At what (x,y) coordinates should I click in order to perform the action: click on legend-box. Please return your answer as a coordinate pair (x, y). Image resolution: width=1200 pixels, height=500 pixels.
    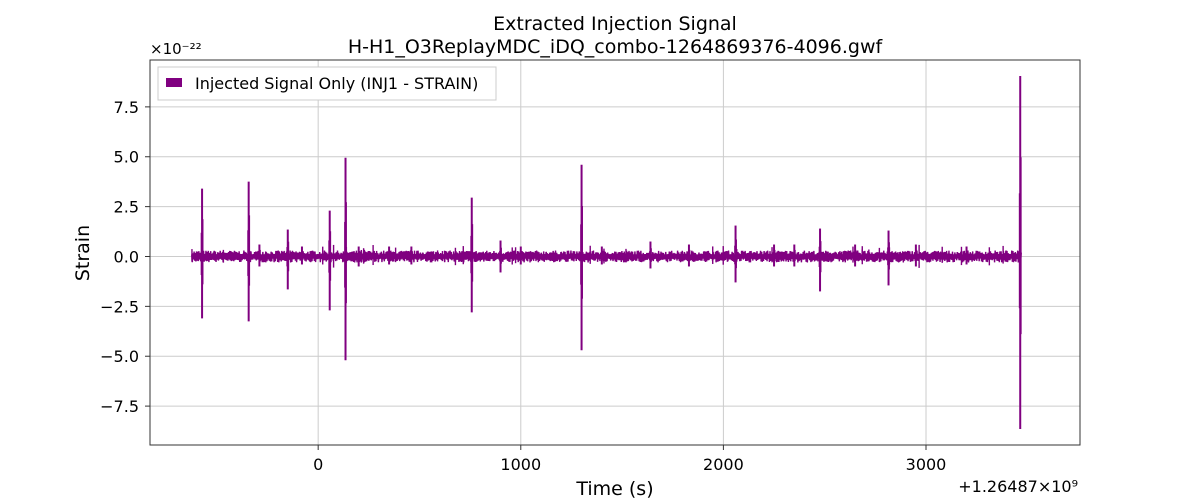
    Looking at the image, I should click on (327, 83).